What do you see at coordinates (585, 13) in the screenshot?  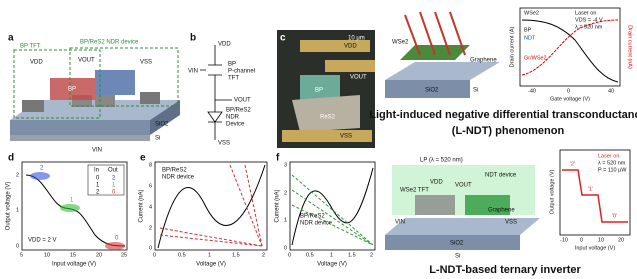 I see `annotation: Laser on` at bounding box center [585, 13].